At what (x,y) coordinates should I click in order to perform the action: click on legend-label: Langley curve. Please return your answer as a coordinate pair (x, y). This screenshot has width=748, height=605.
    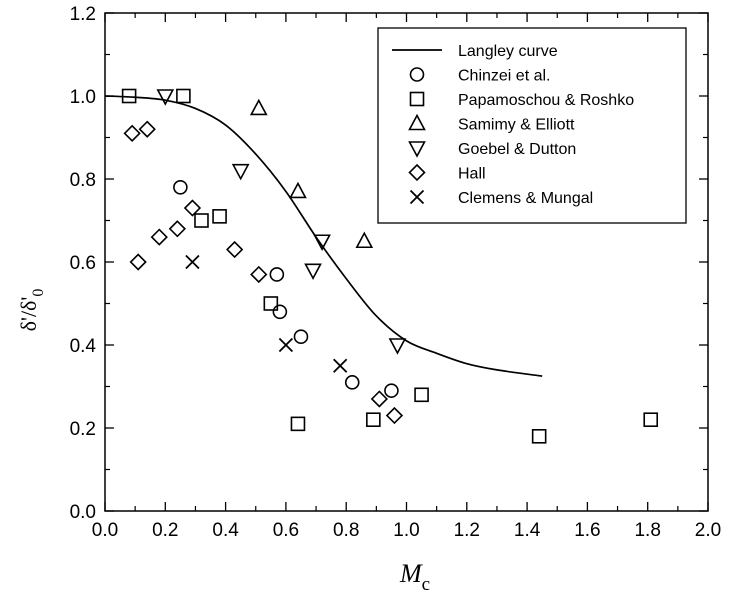
    Looking at the image, I should click on (508, 51).